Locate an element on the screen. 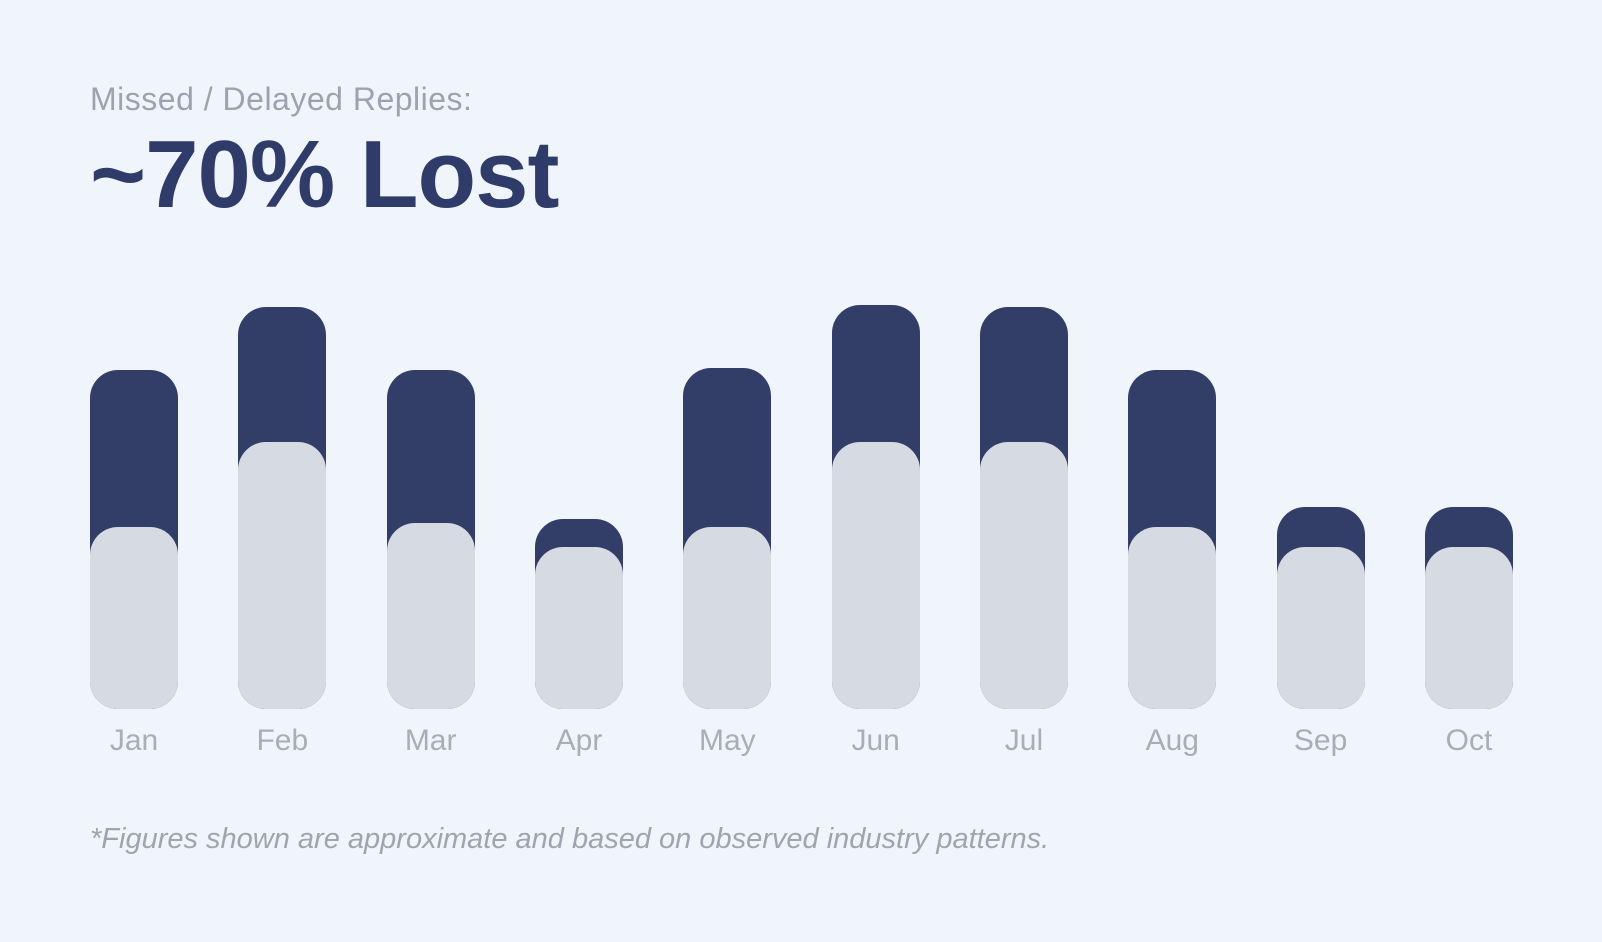  bar-column-oct: Oct is located at coordinates (1468, 530).